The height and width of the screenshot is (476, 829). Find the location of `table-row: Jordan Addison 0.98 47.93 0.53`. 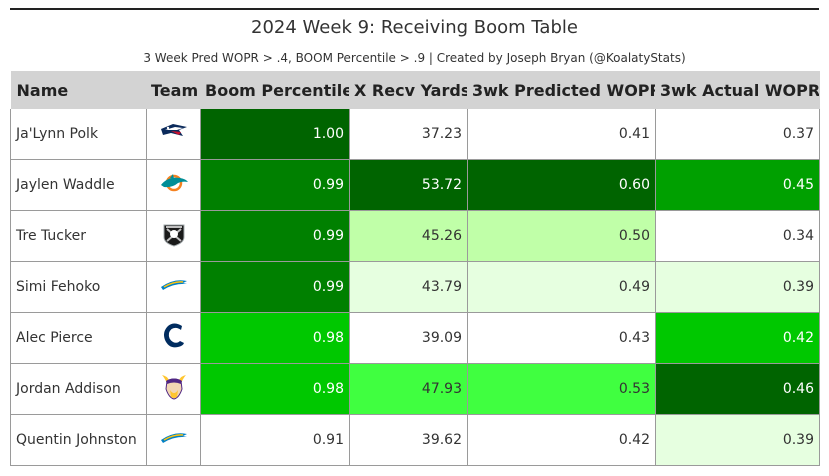

table-row: Jordan Addison 0.98 47.93 0.53 is located at coordinates (415, 389).